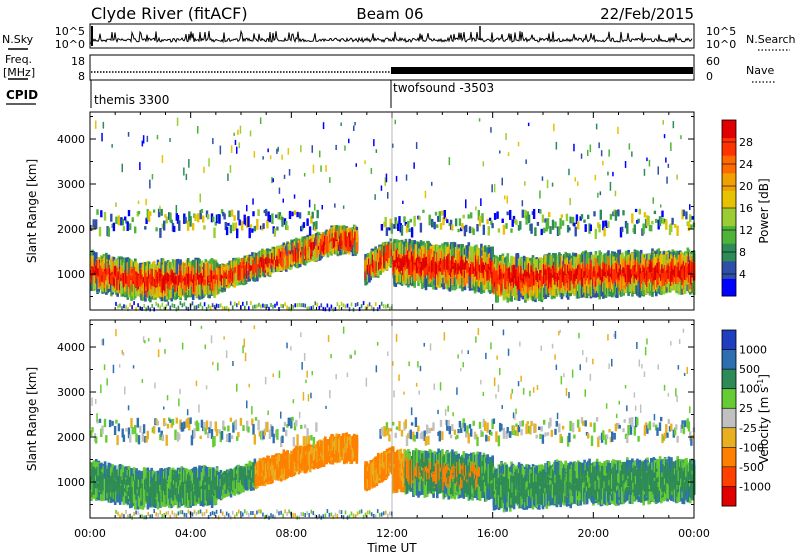 Image resolution: width=800 pixels, height=554 pixels. Describe the element at coordinates (389, 14) in the screenshot. I see `beam-label: Beam 06` at that location.